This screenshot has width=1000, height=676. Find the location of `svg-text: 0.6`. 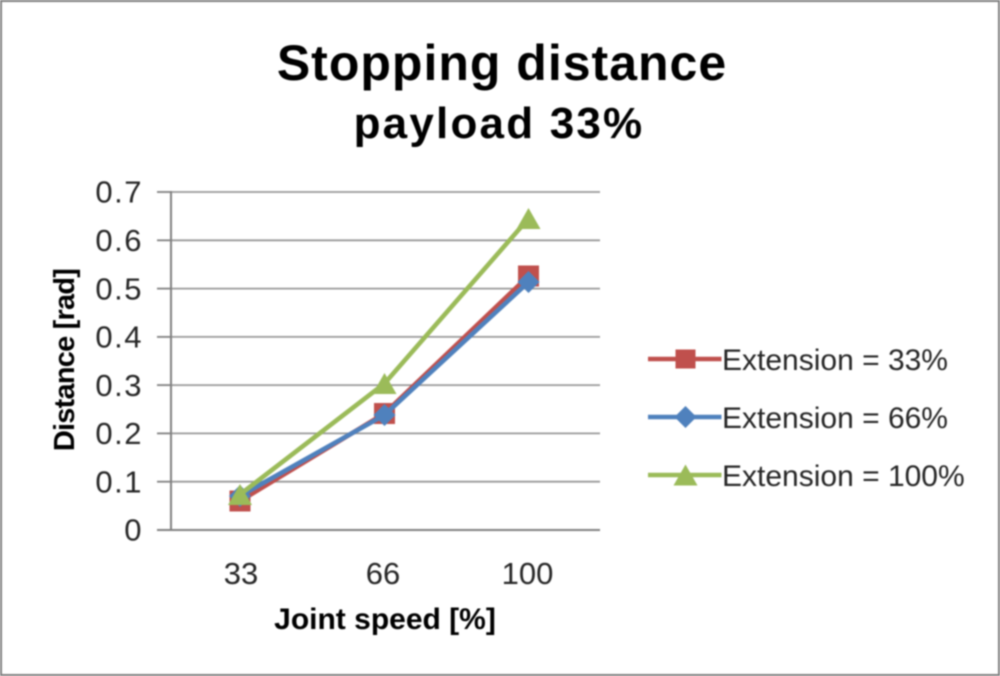

svg-text: 0.6 is located at coordinates (119, 240).